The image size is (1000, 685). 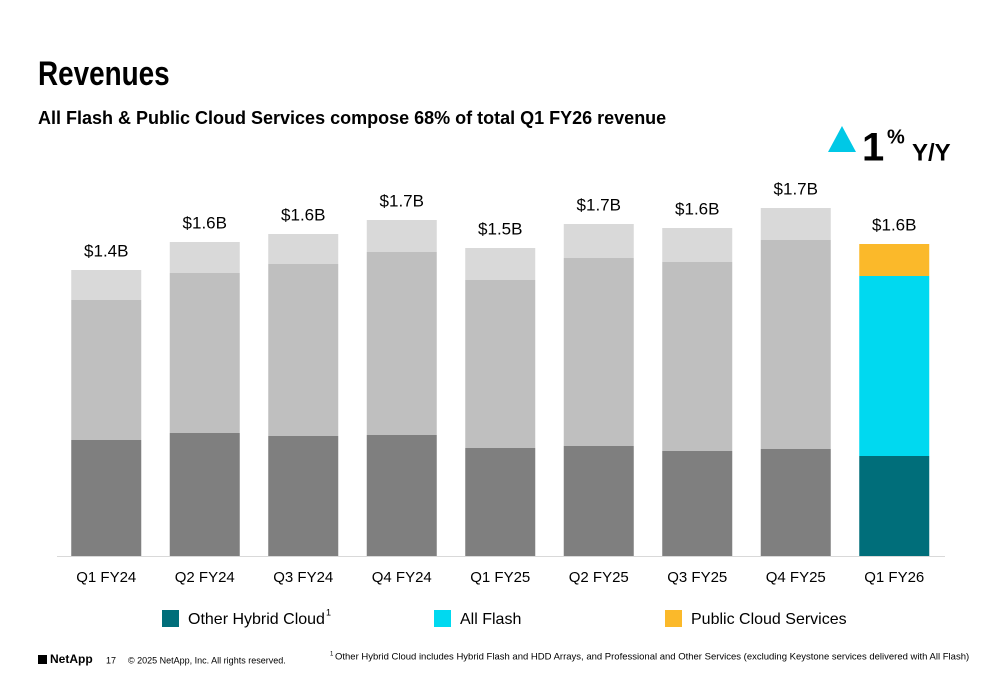 I want to click on logo: NetApp, so click(x=71, y=659).